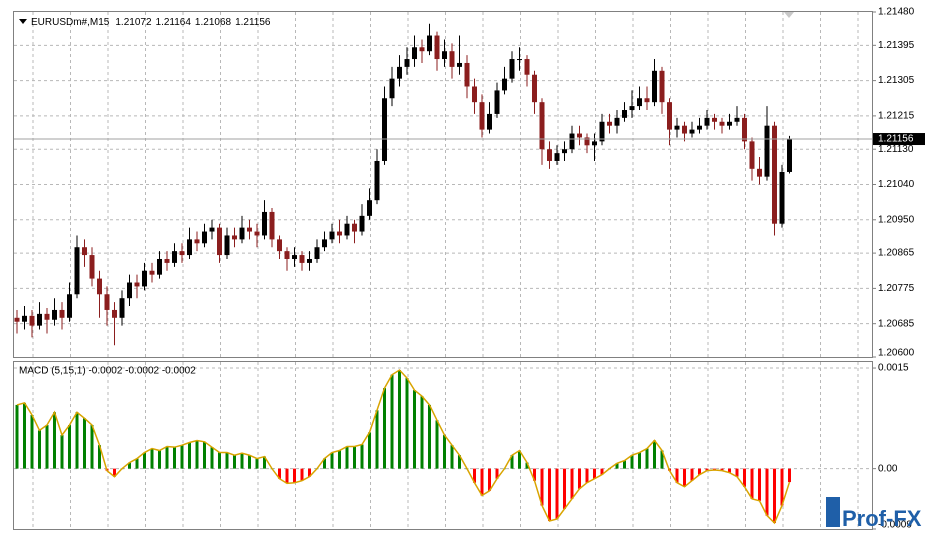 This screenshot has height=546, width=935. What do you see at coordinates (896, 288) in the screenshot?
I see `y-tick-label: 1.20775` at bounding box center [896, 288].